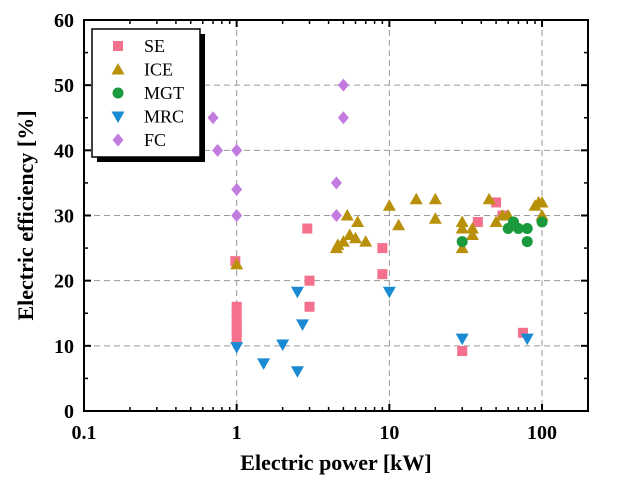 The width and height of the screenshot is (618, 477). What do you see at coordinates (118, 117) in the screenshot?
I see `legend-marker-mrc` at bounding box center [118, 117].